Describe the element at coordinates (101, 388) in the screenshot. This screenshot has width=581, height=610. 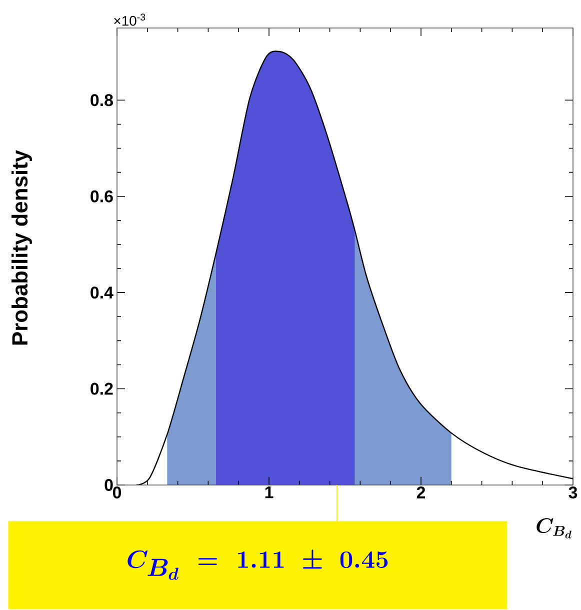
I see `y-tick-label: 0.2` at that location.